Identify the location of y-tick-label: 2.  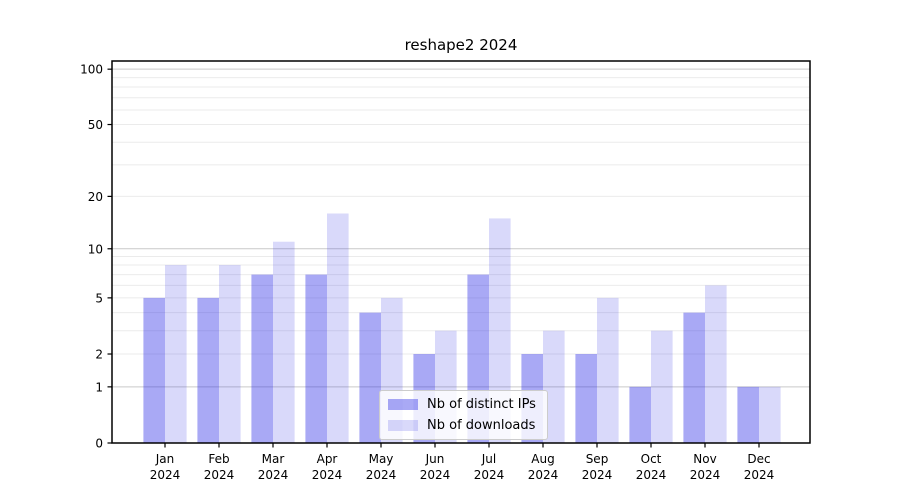
(99, 355).